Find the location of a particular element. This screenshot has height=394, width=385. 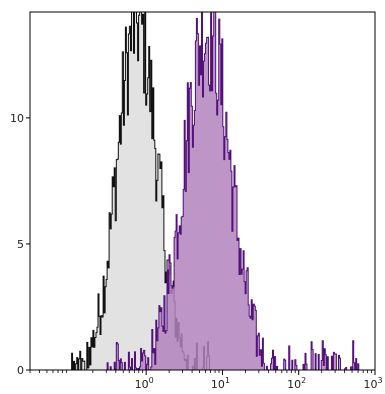

y-tick-label: 10 is located at coordinates (17, 118).